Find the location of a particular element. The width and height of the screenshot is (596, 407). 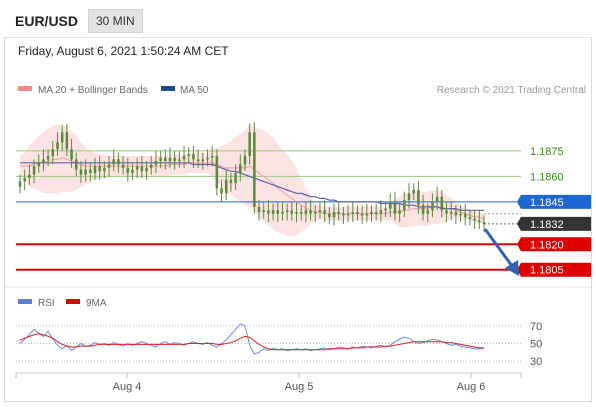

rsi-panel: 70 50 30 is located at coordinates (279, 344).